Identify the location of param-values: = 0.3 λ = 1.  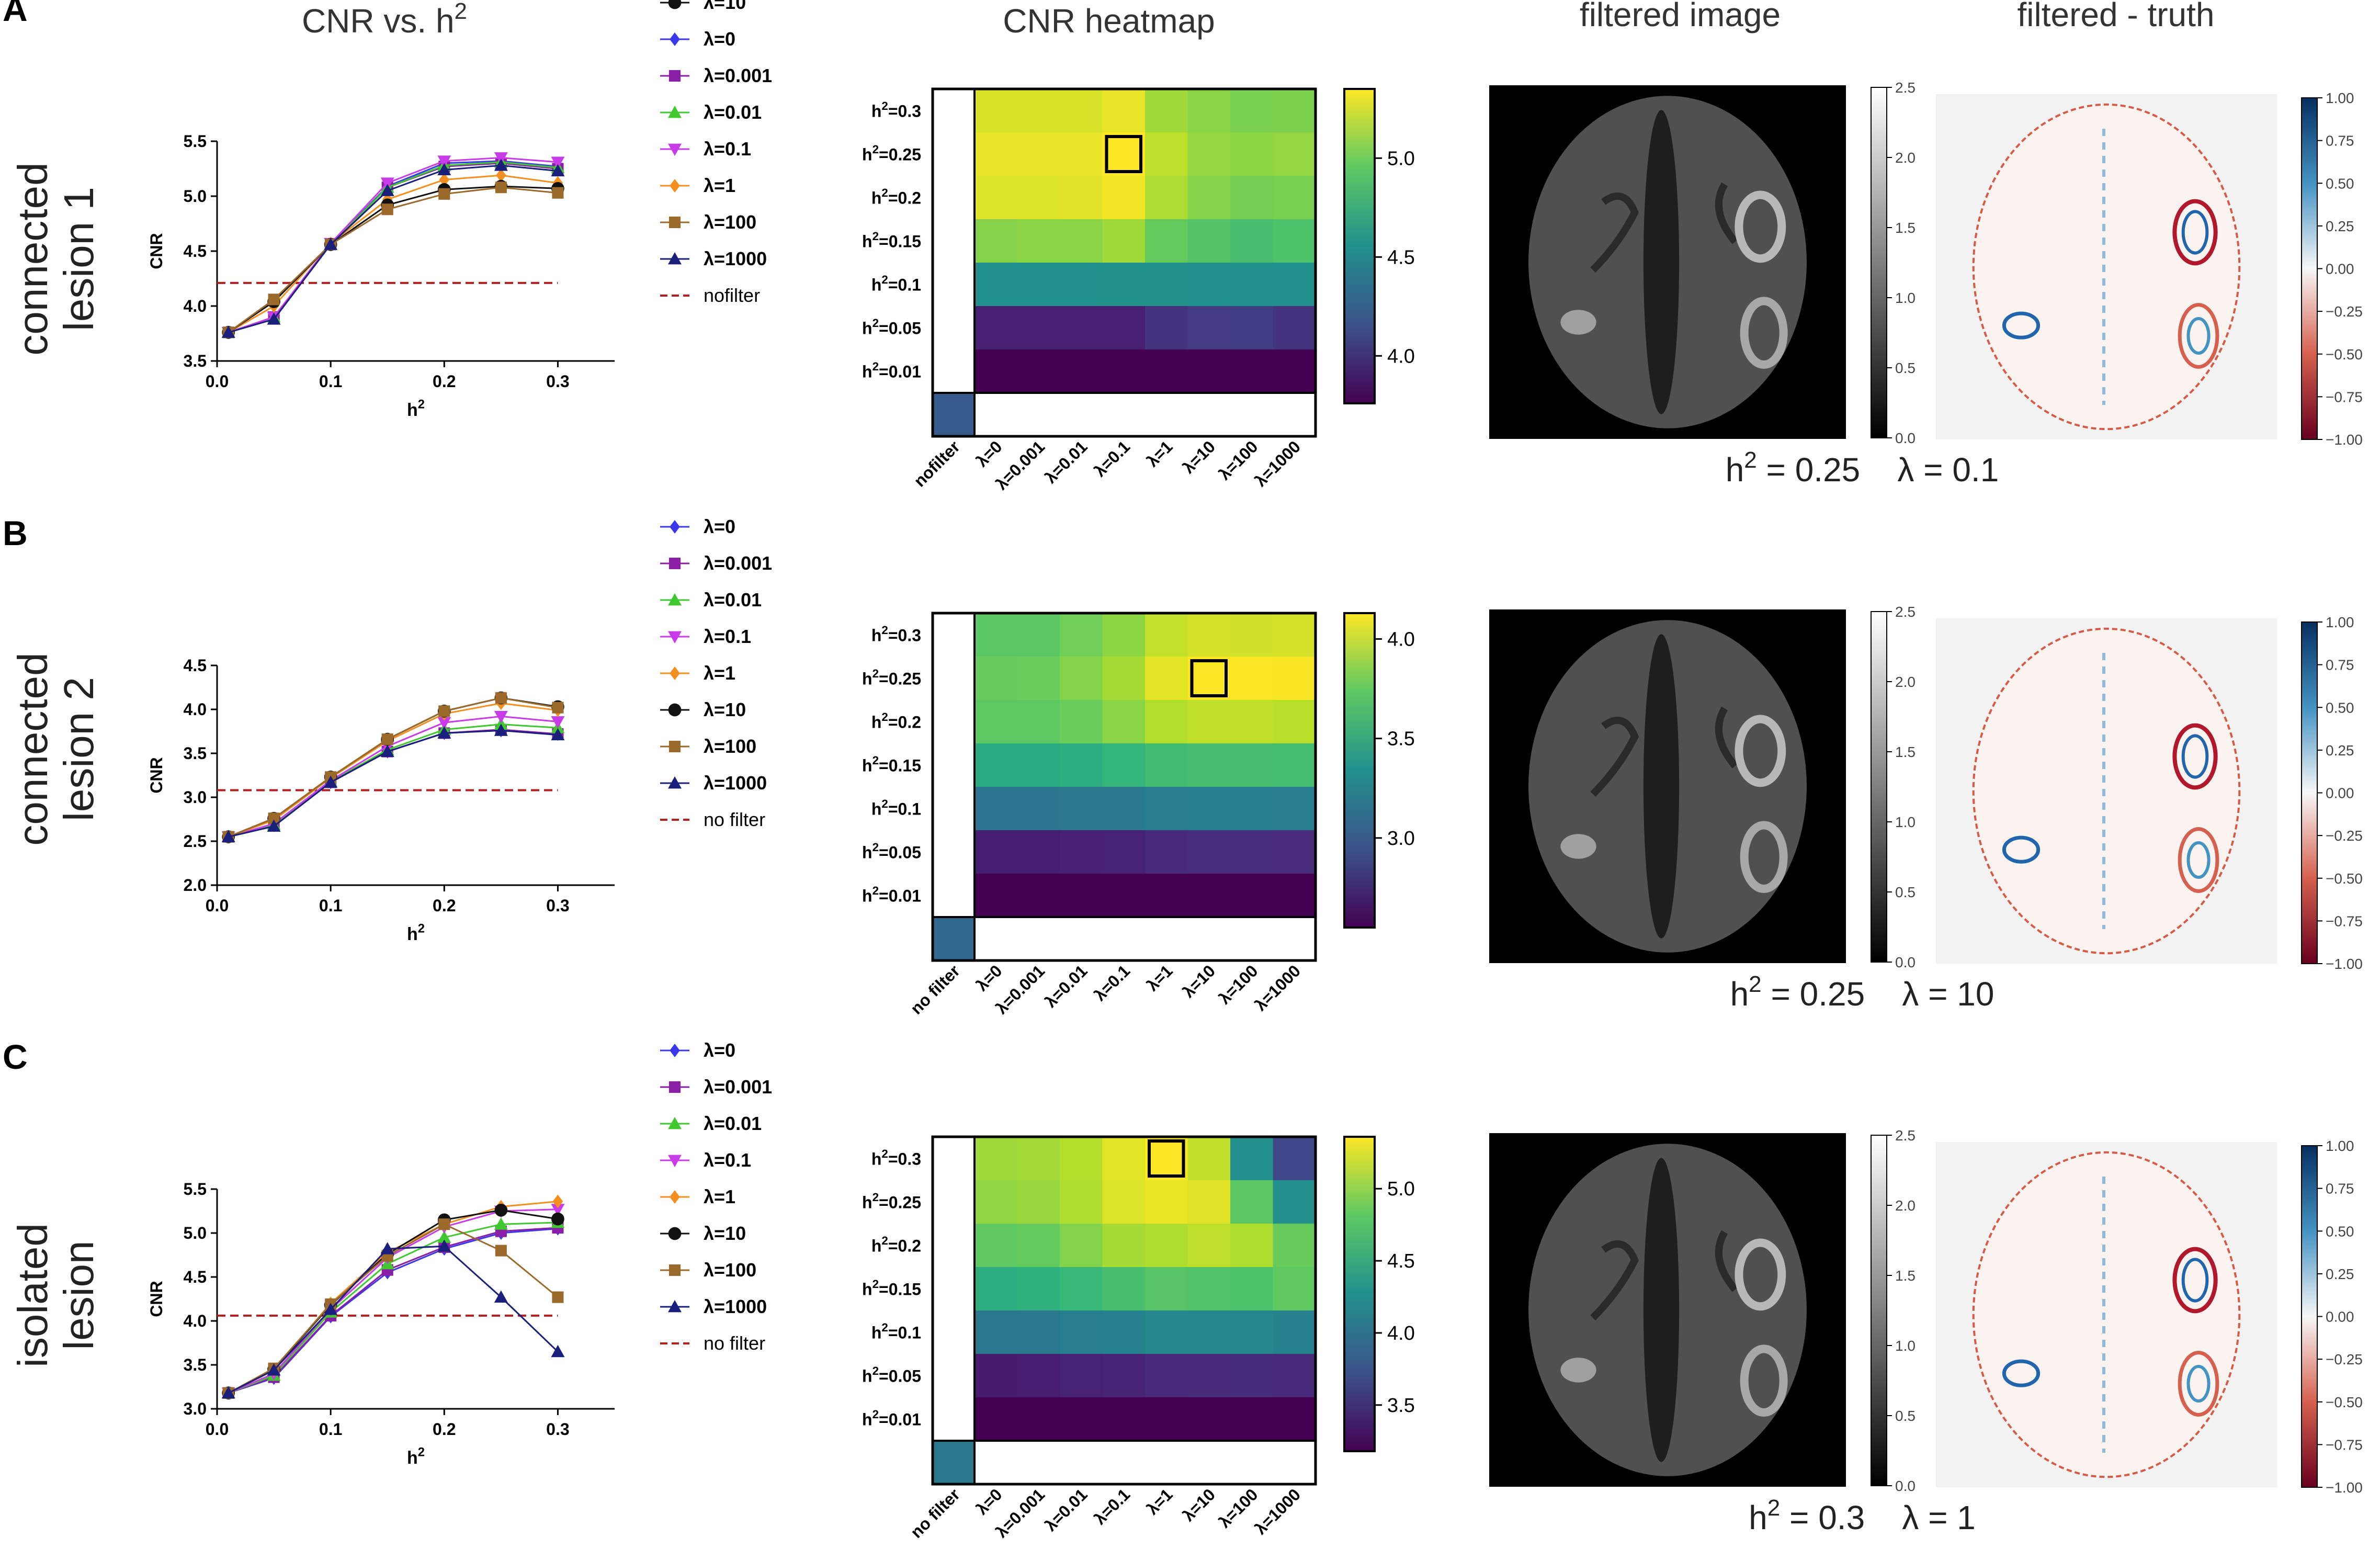
(1878, 1518).